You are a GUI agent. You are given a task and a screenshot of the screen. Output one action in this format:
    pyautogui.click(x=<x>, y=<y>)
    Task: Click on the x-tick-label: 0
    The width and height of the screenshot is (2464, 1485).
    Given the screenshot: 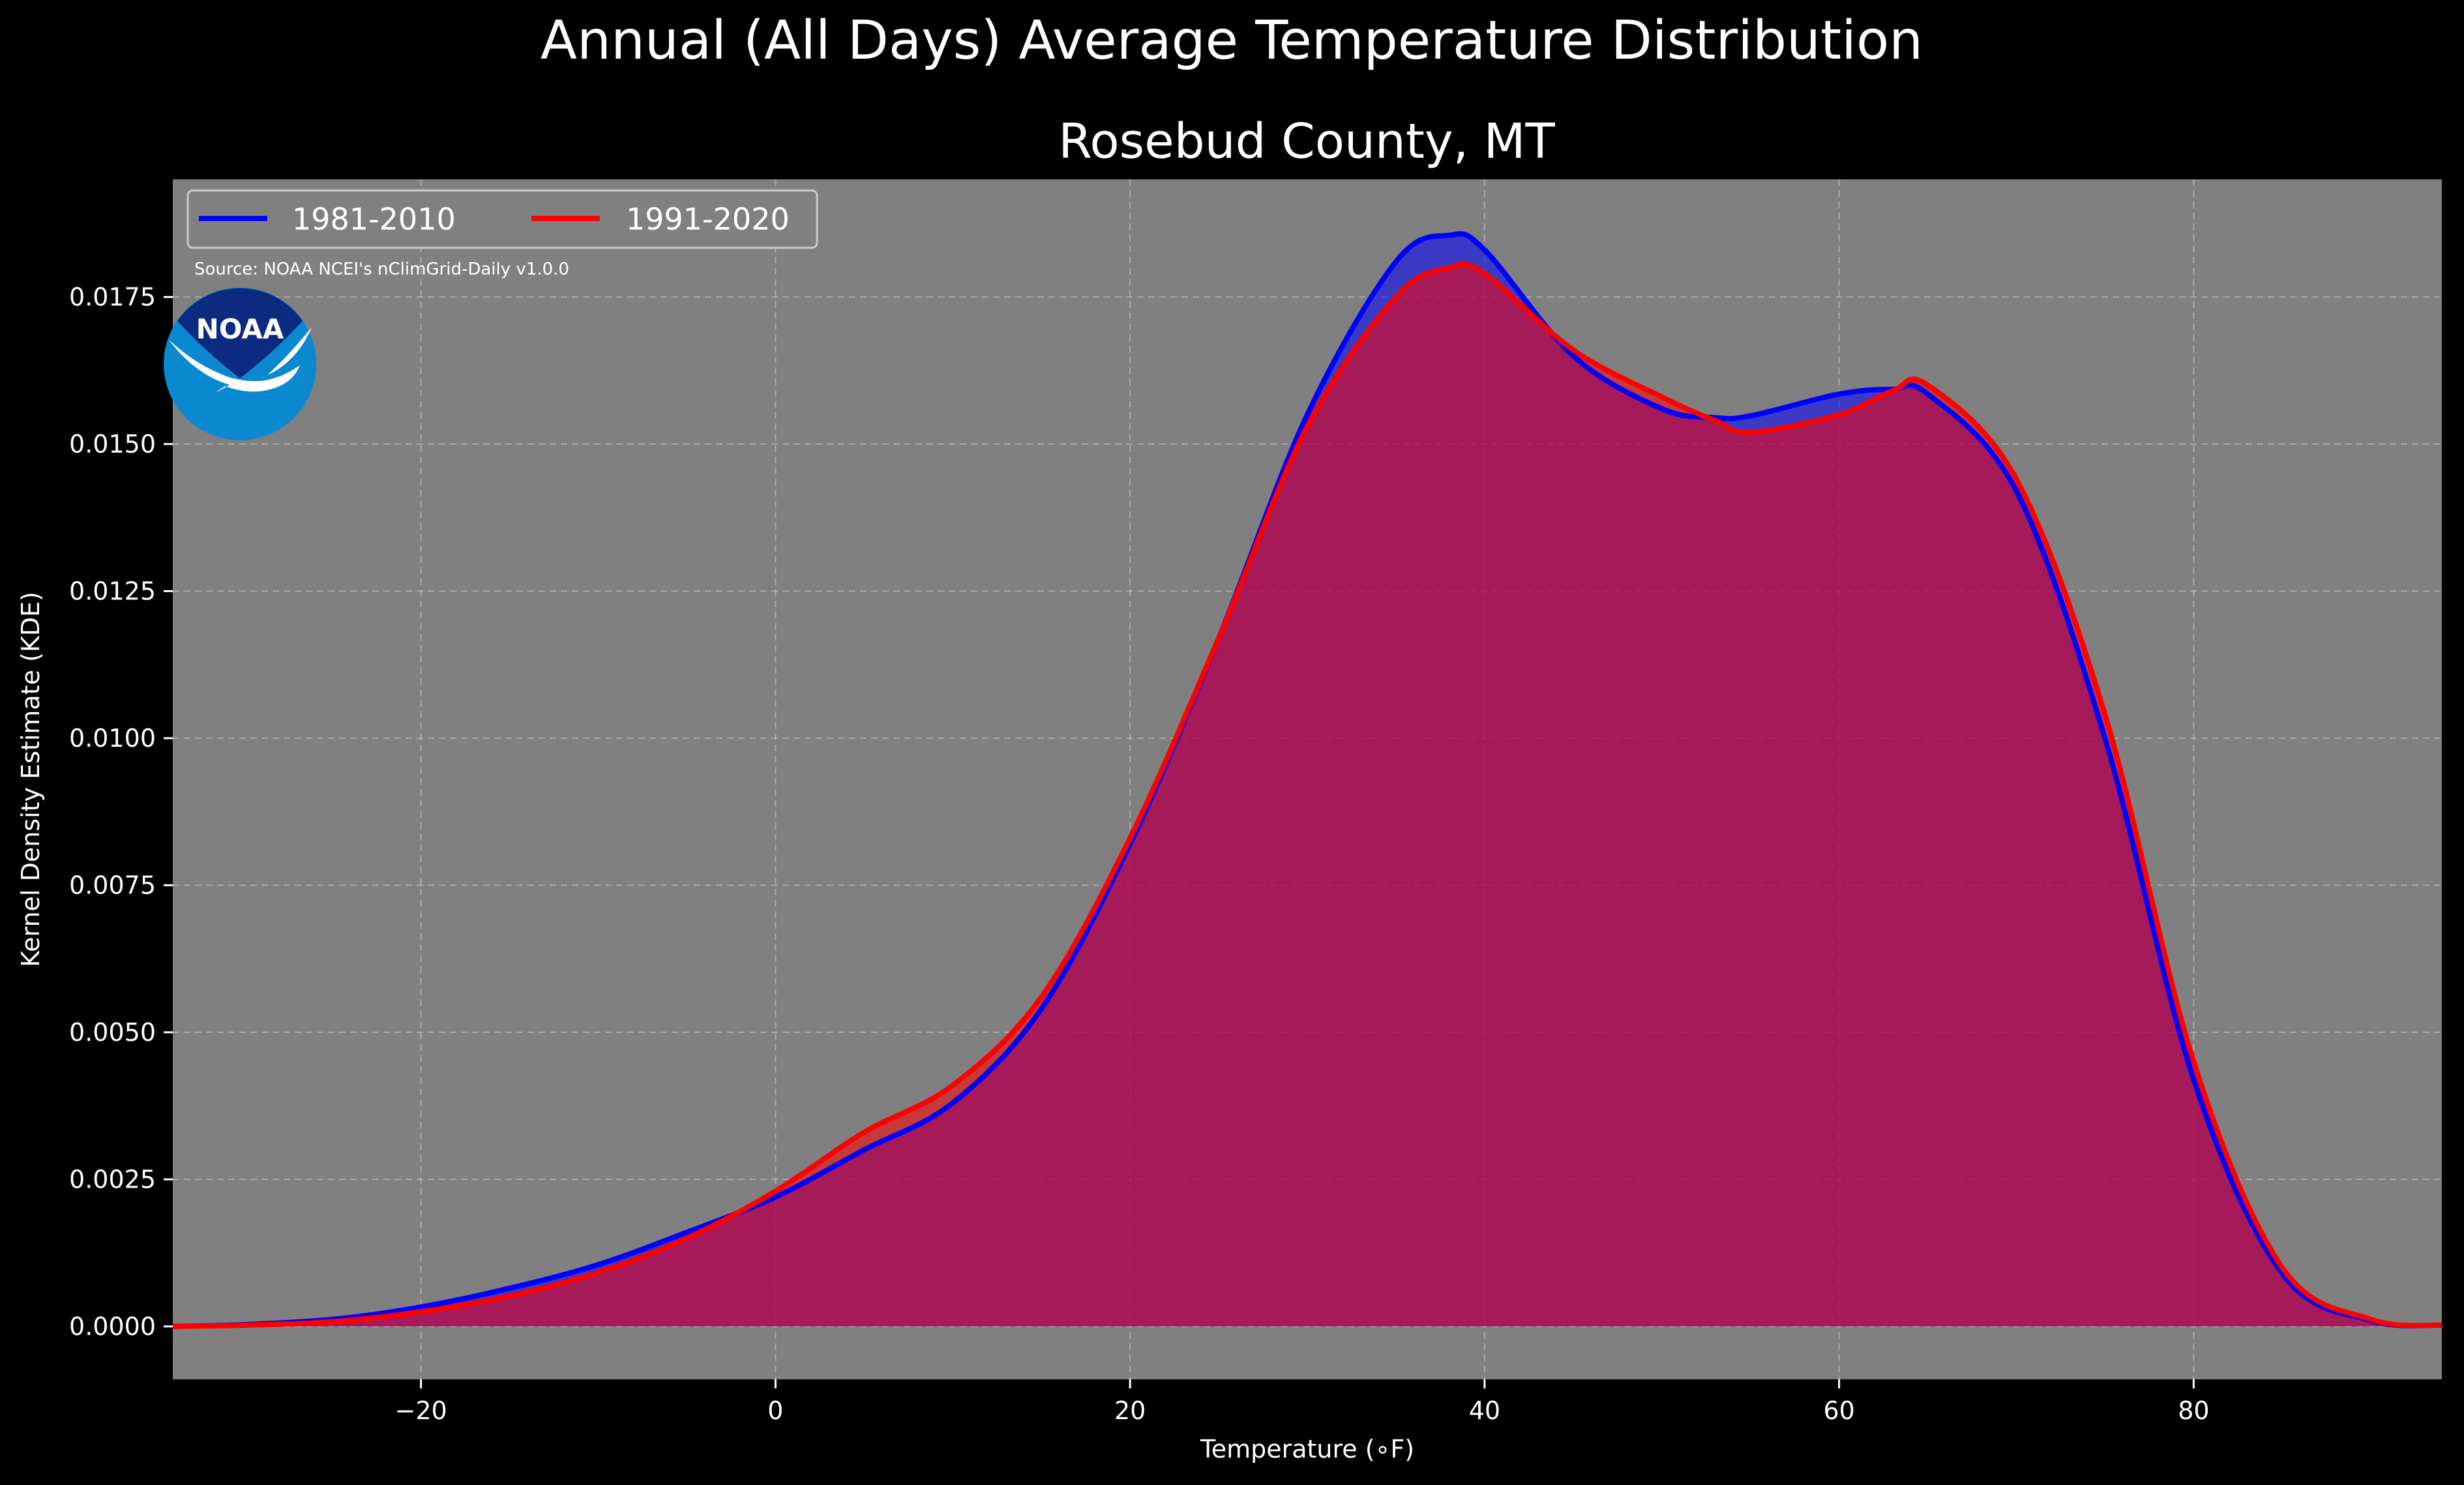 What is the action you would take?
    pyautogui.click(x=775, y=1411)
    